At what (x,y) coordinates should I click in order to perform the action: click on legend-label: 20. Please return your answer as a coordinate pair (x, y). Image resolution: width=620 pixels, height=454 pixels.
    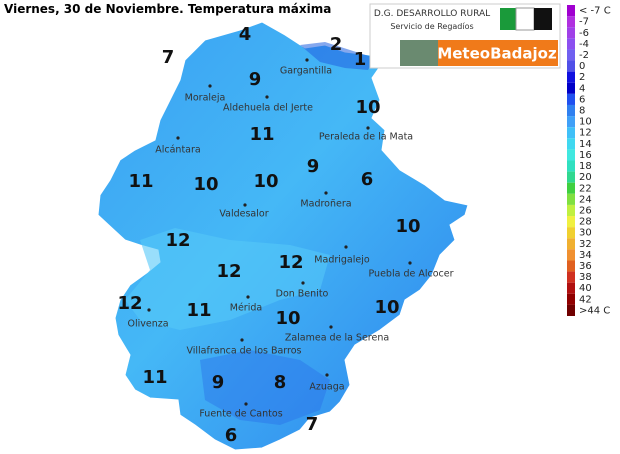
    Looking at the image, I should click on (585, 177).